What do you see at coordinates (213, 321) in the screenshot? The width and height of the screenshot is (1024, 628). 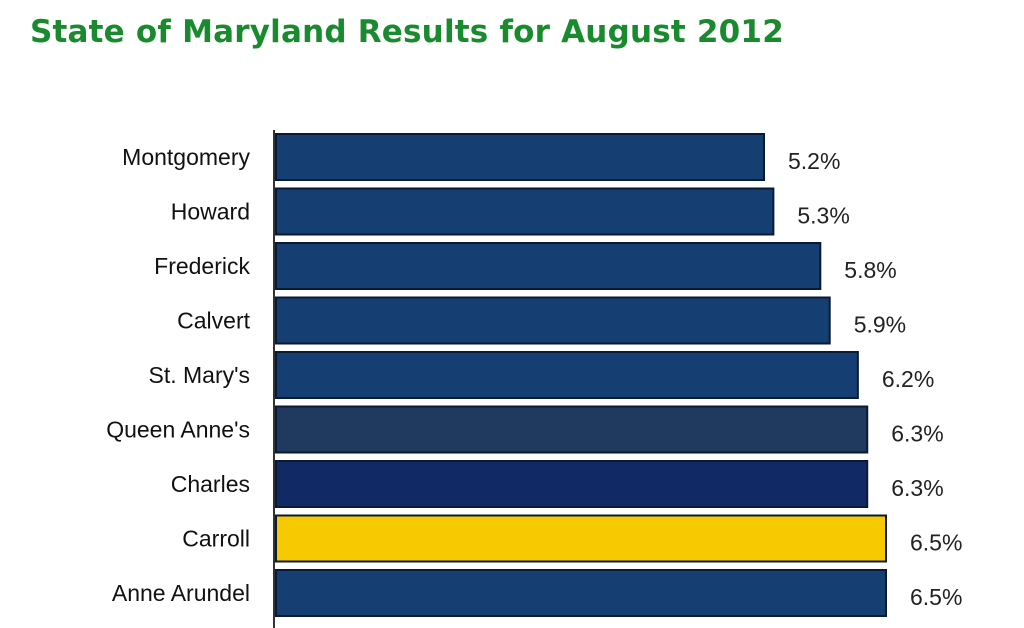 I see `category-label: Calvert` at bounding box center [213, 321].